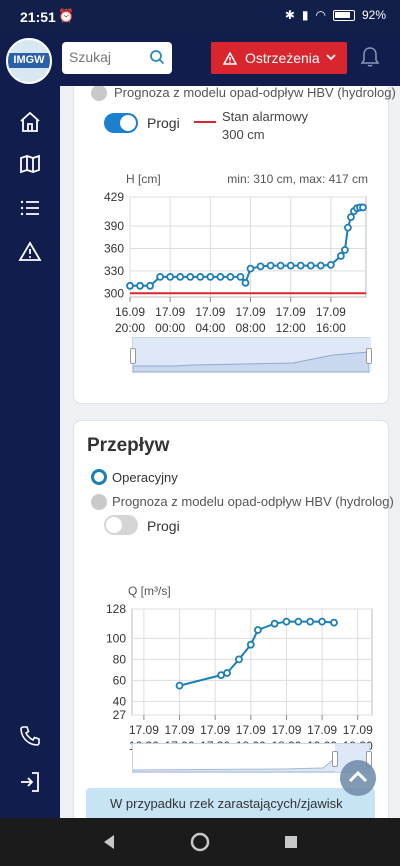 The width and height of the screenshot is (400, 866). I want to click on wifi-icon: ◠, so click(320, 15).